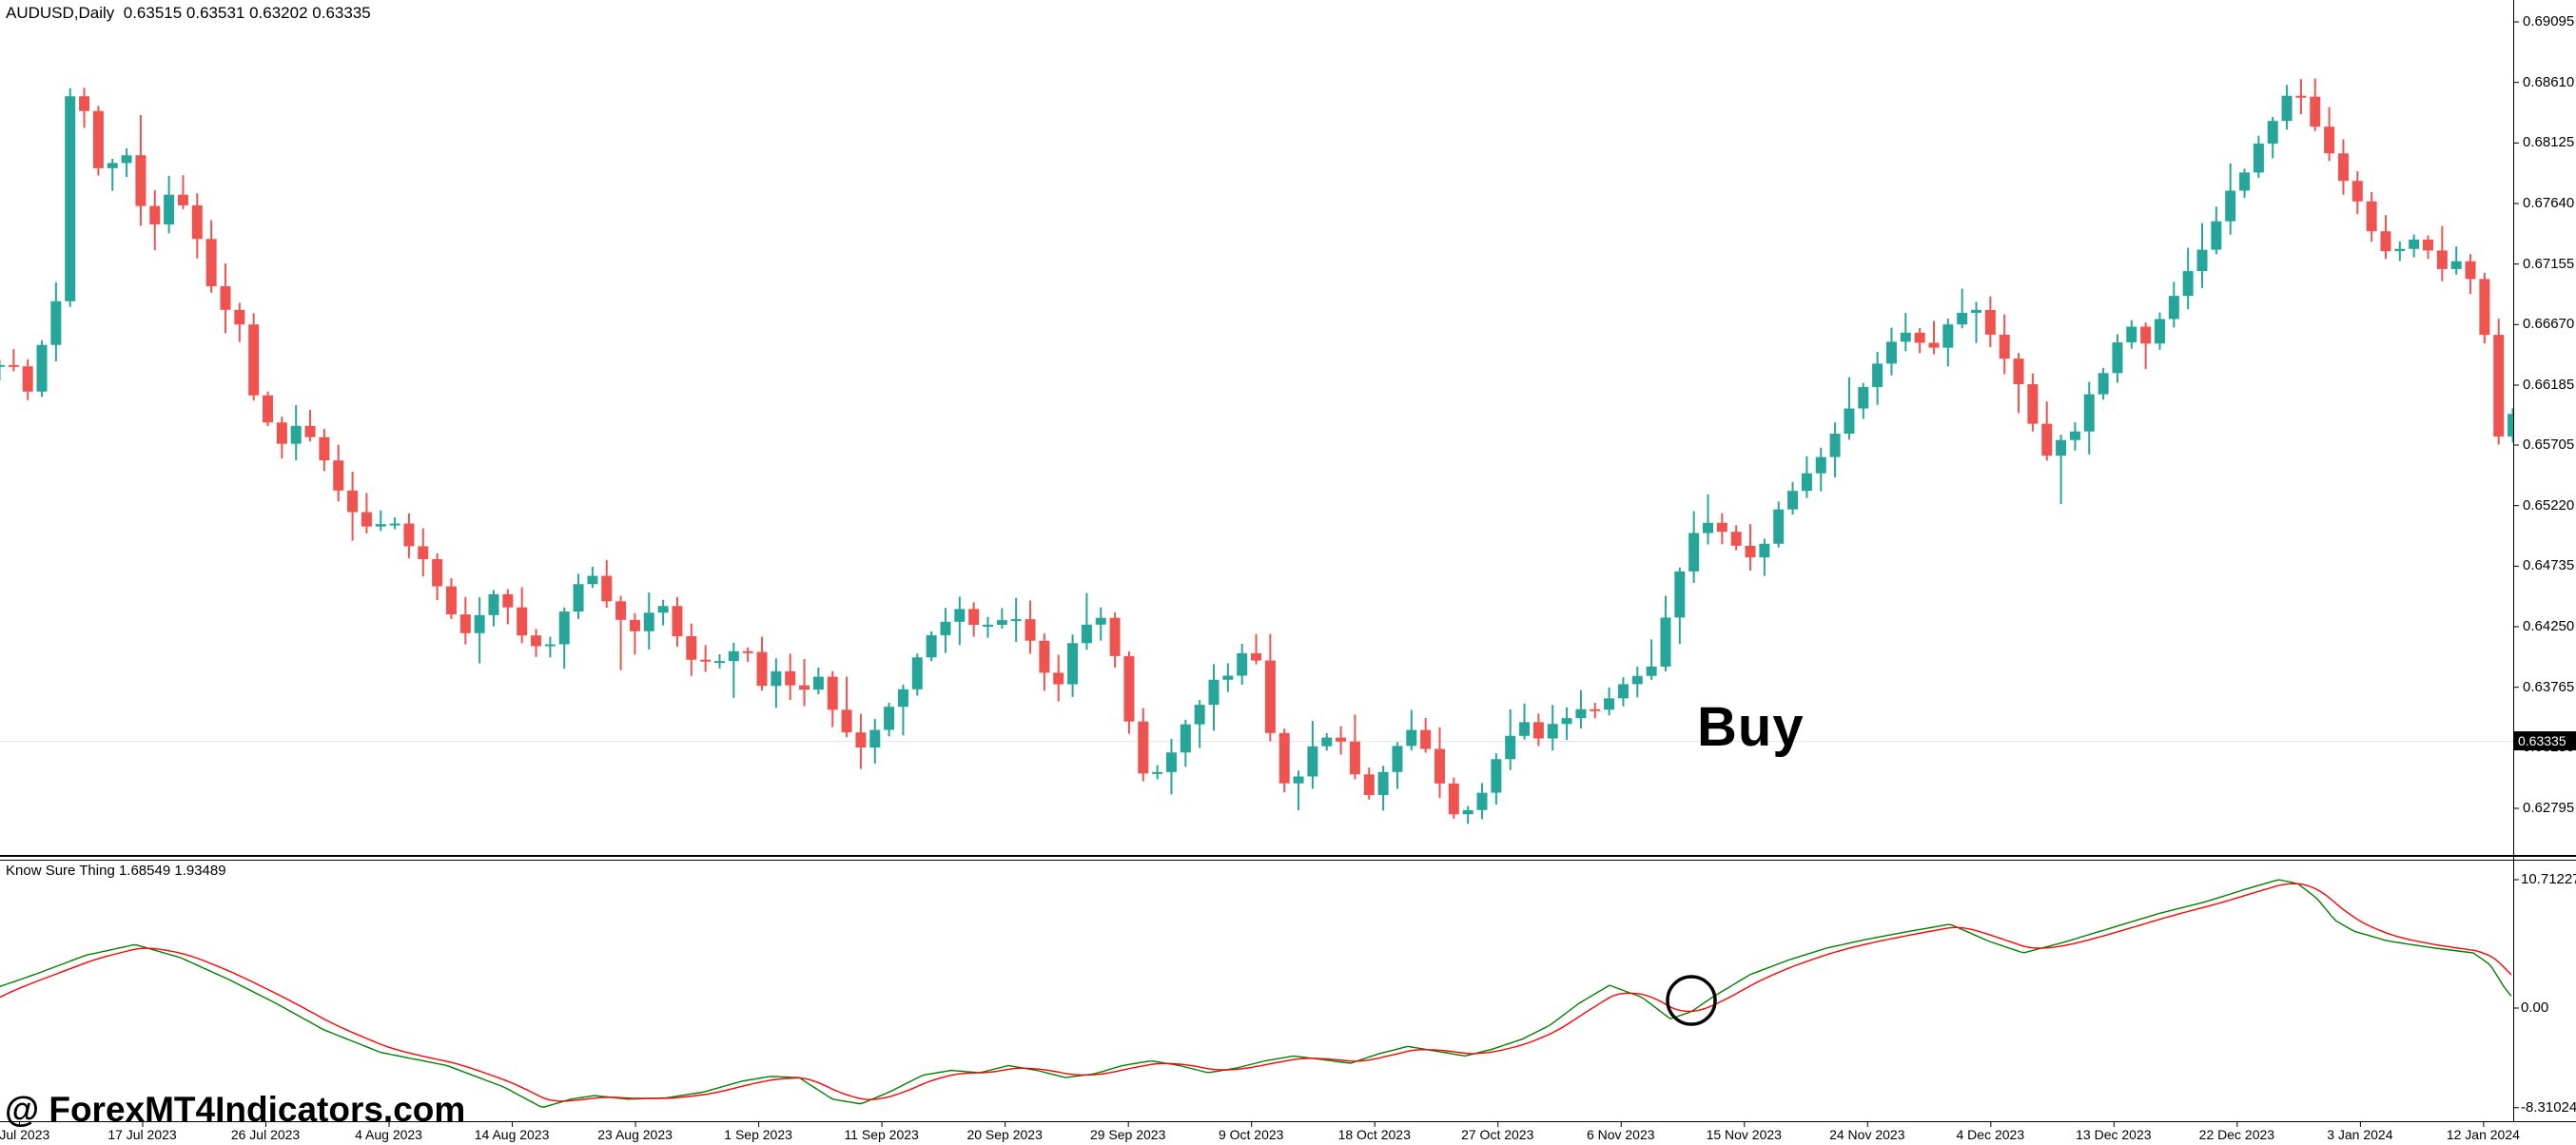  What do you see at coordinates (1692, 1000) in the screenshot?
I see `signal-circle-annotation` at bounding box center [1692, 1000].